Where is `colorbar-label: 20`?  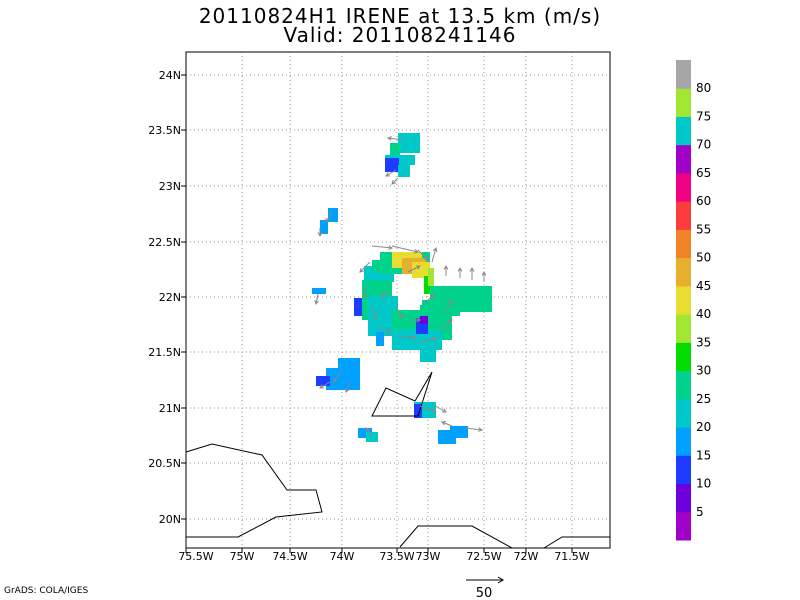
colorbar-label: 20 is located at coordinates (703, 427).